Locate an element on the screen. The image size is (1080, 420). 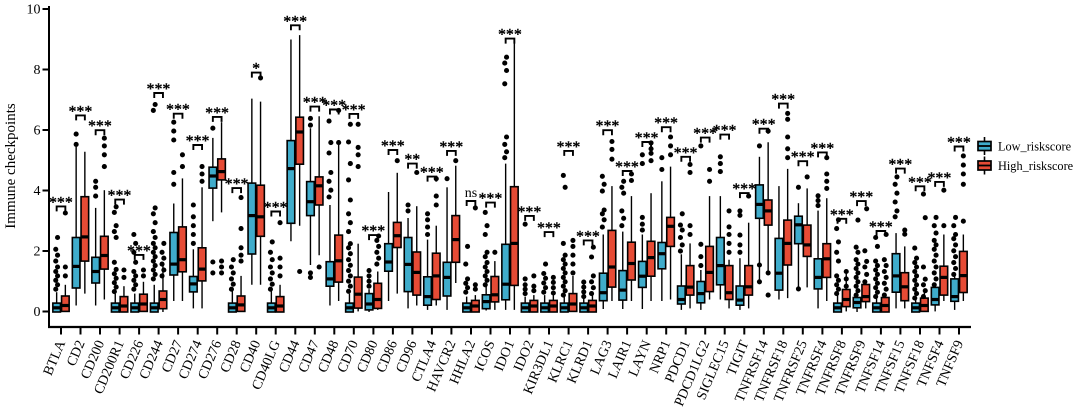
svg-text: ns is located at coordinates (471, 193).